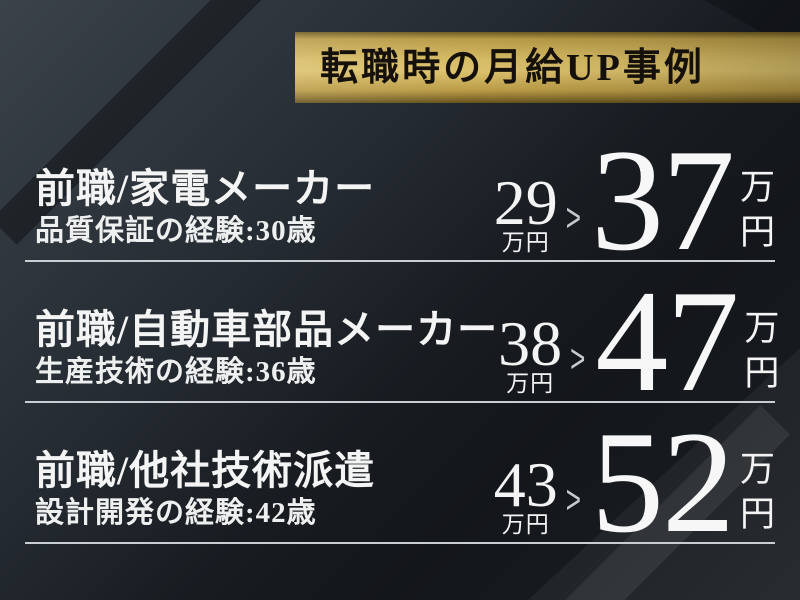  I want to click on salary-before-value: 29, so click(525, 203).